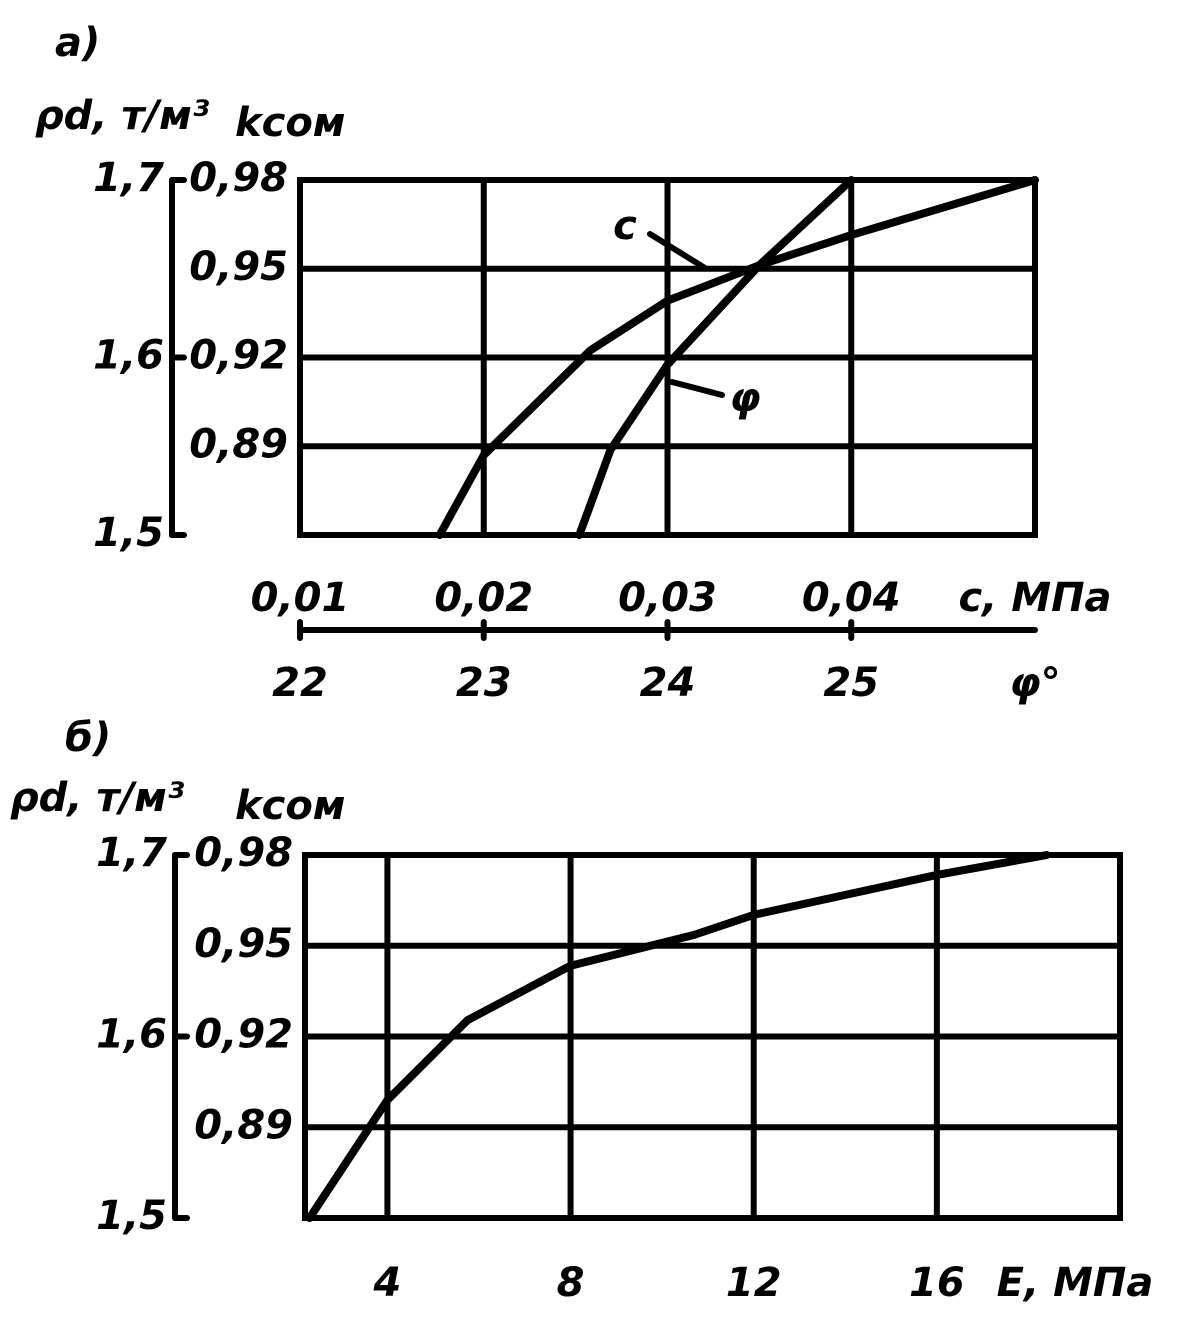  Describe the element at coordinates (937, 1283) in the screenshot. I see `x-tick-label: 16` at that location.